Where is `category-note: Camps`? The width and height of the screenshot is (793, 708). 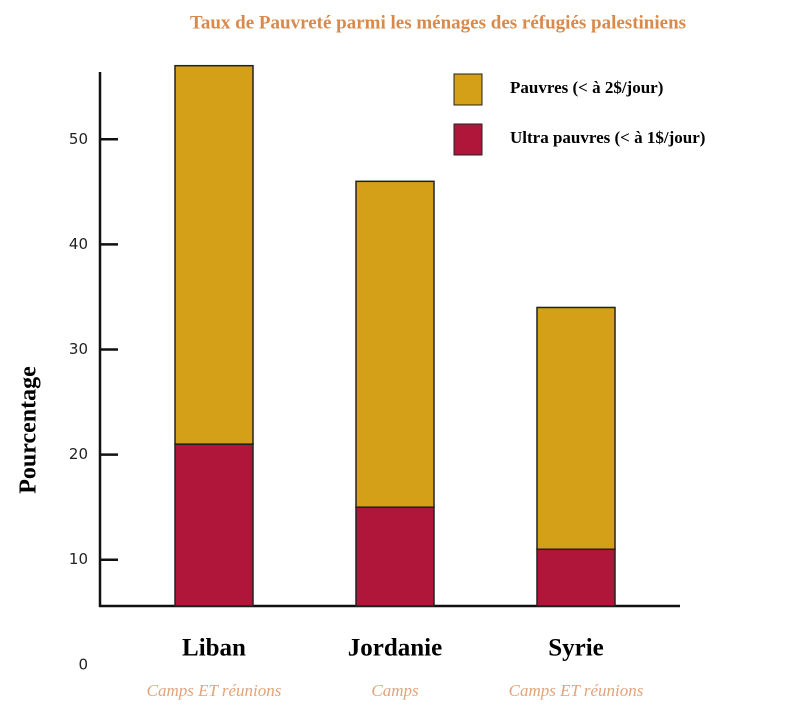
category-note: Camps is located at coordinates (395, 690).